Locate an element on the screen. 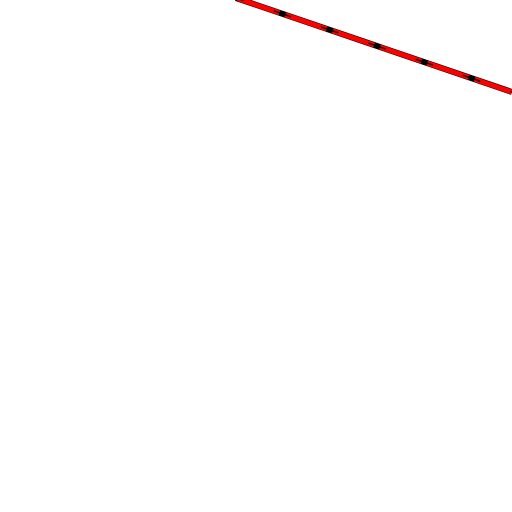 Image resolution: width=512 pixels, height=512 pixels. route-line-centre is located at coordinates (375, 46).